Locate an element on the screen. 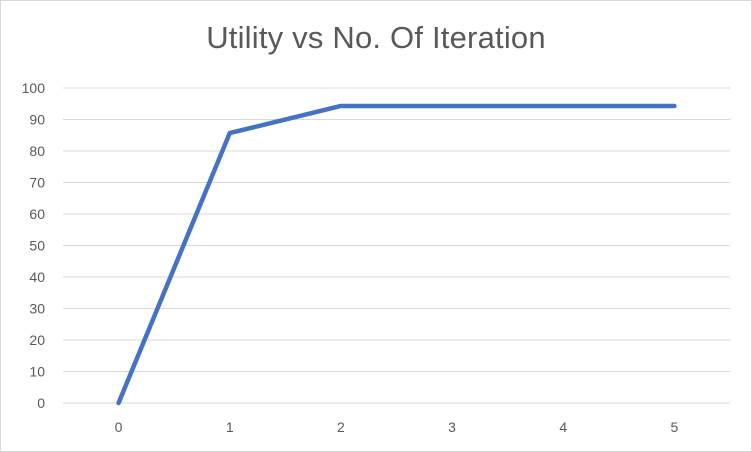 Image resolution: width=752 pixels, height=452 pixels. y-tick-label: 10 is located at coordinates (37, 372).